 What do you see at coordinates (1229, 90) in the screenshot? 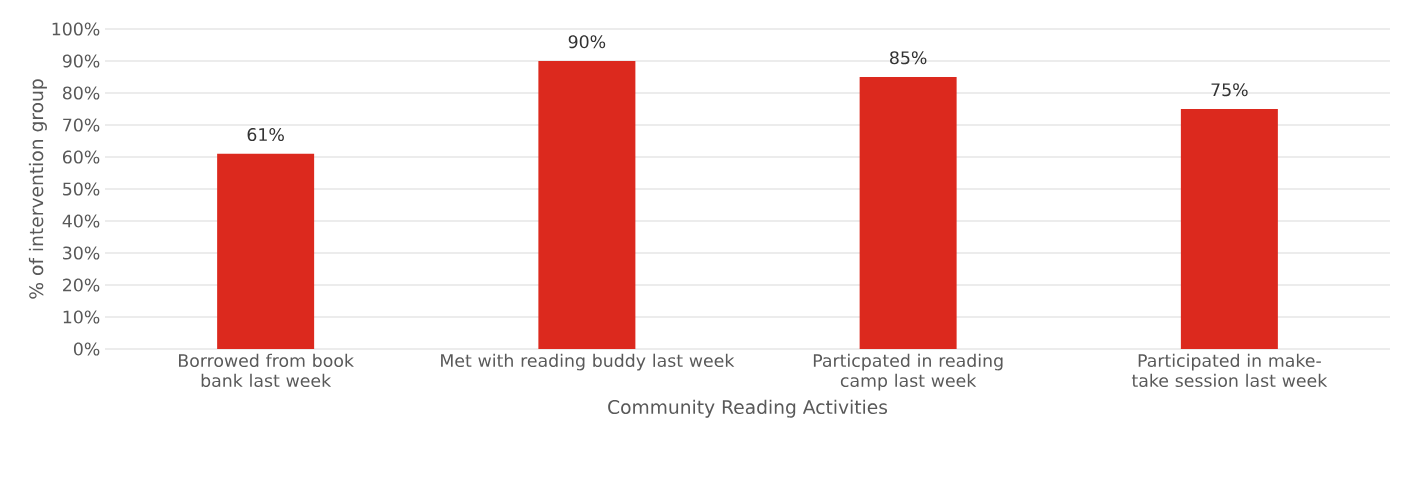
I see `data-label: 75%` at bounding box center [1229, 90].